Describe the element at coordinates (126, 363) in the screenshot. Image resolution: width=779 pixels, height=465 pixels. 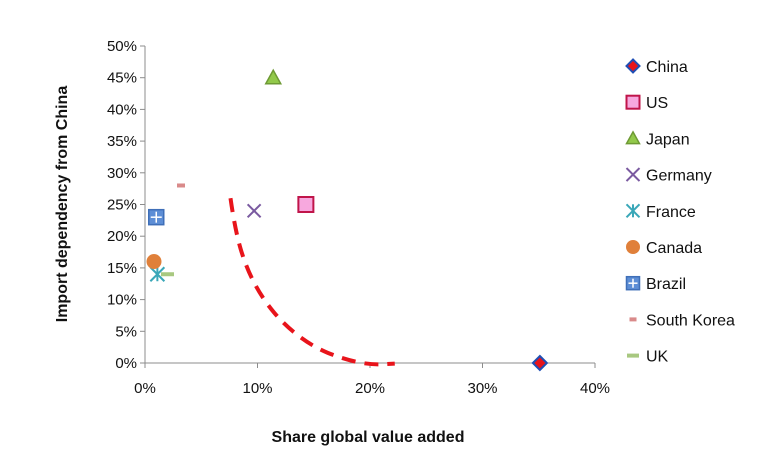
I see `y-tick-label: 0%` at that location.